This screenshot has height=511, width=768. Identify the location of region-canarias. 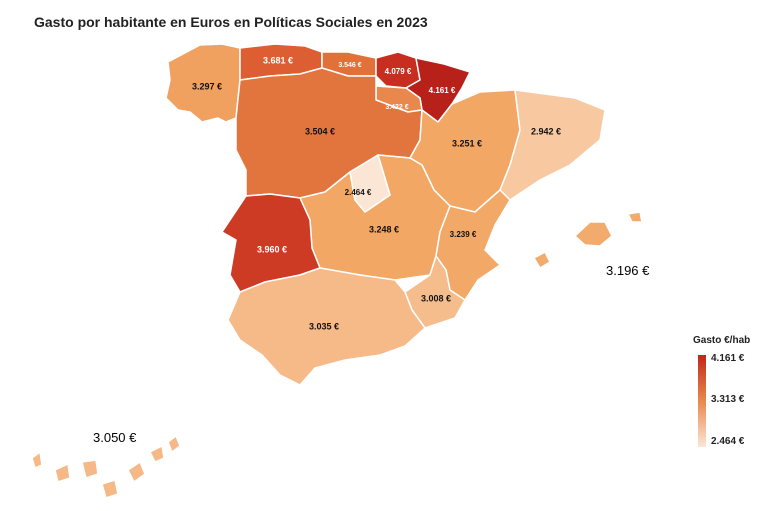
(106, 467).